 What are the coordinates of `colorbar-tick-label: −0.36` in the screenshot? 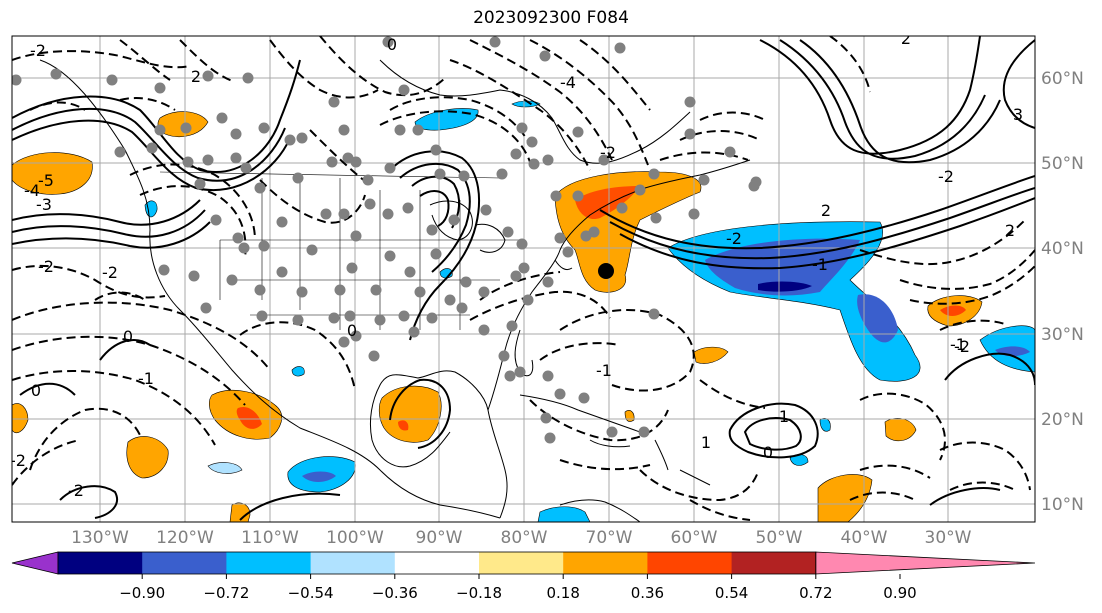 It's located at (395, 593).